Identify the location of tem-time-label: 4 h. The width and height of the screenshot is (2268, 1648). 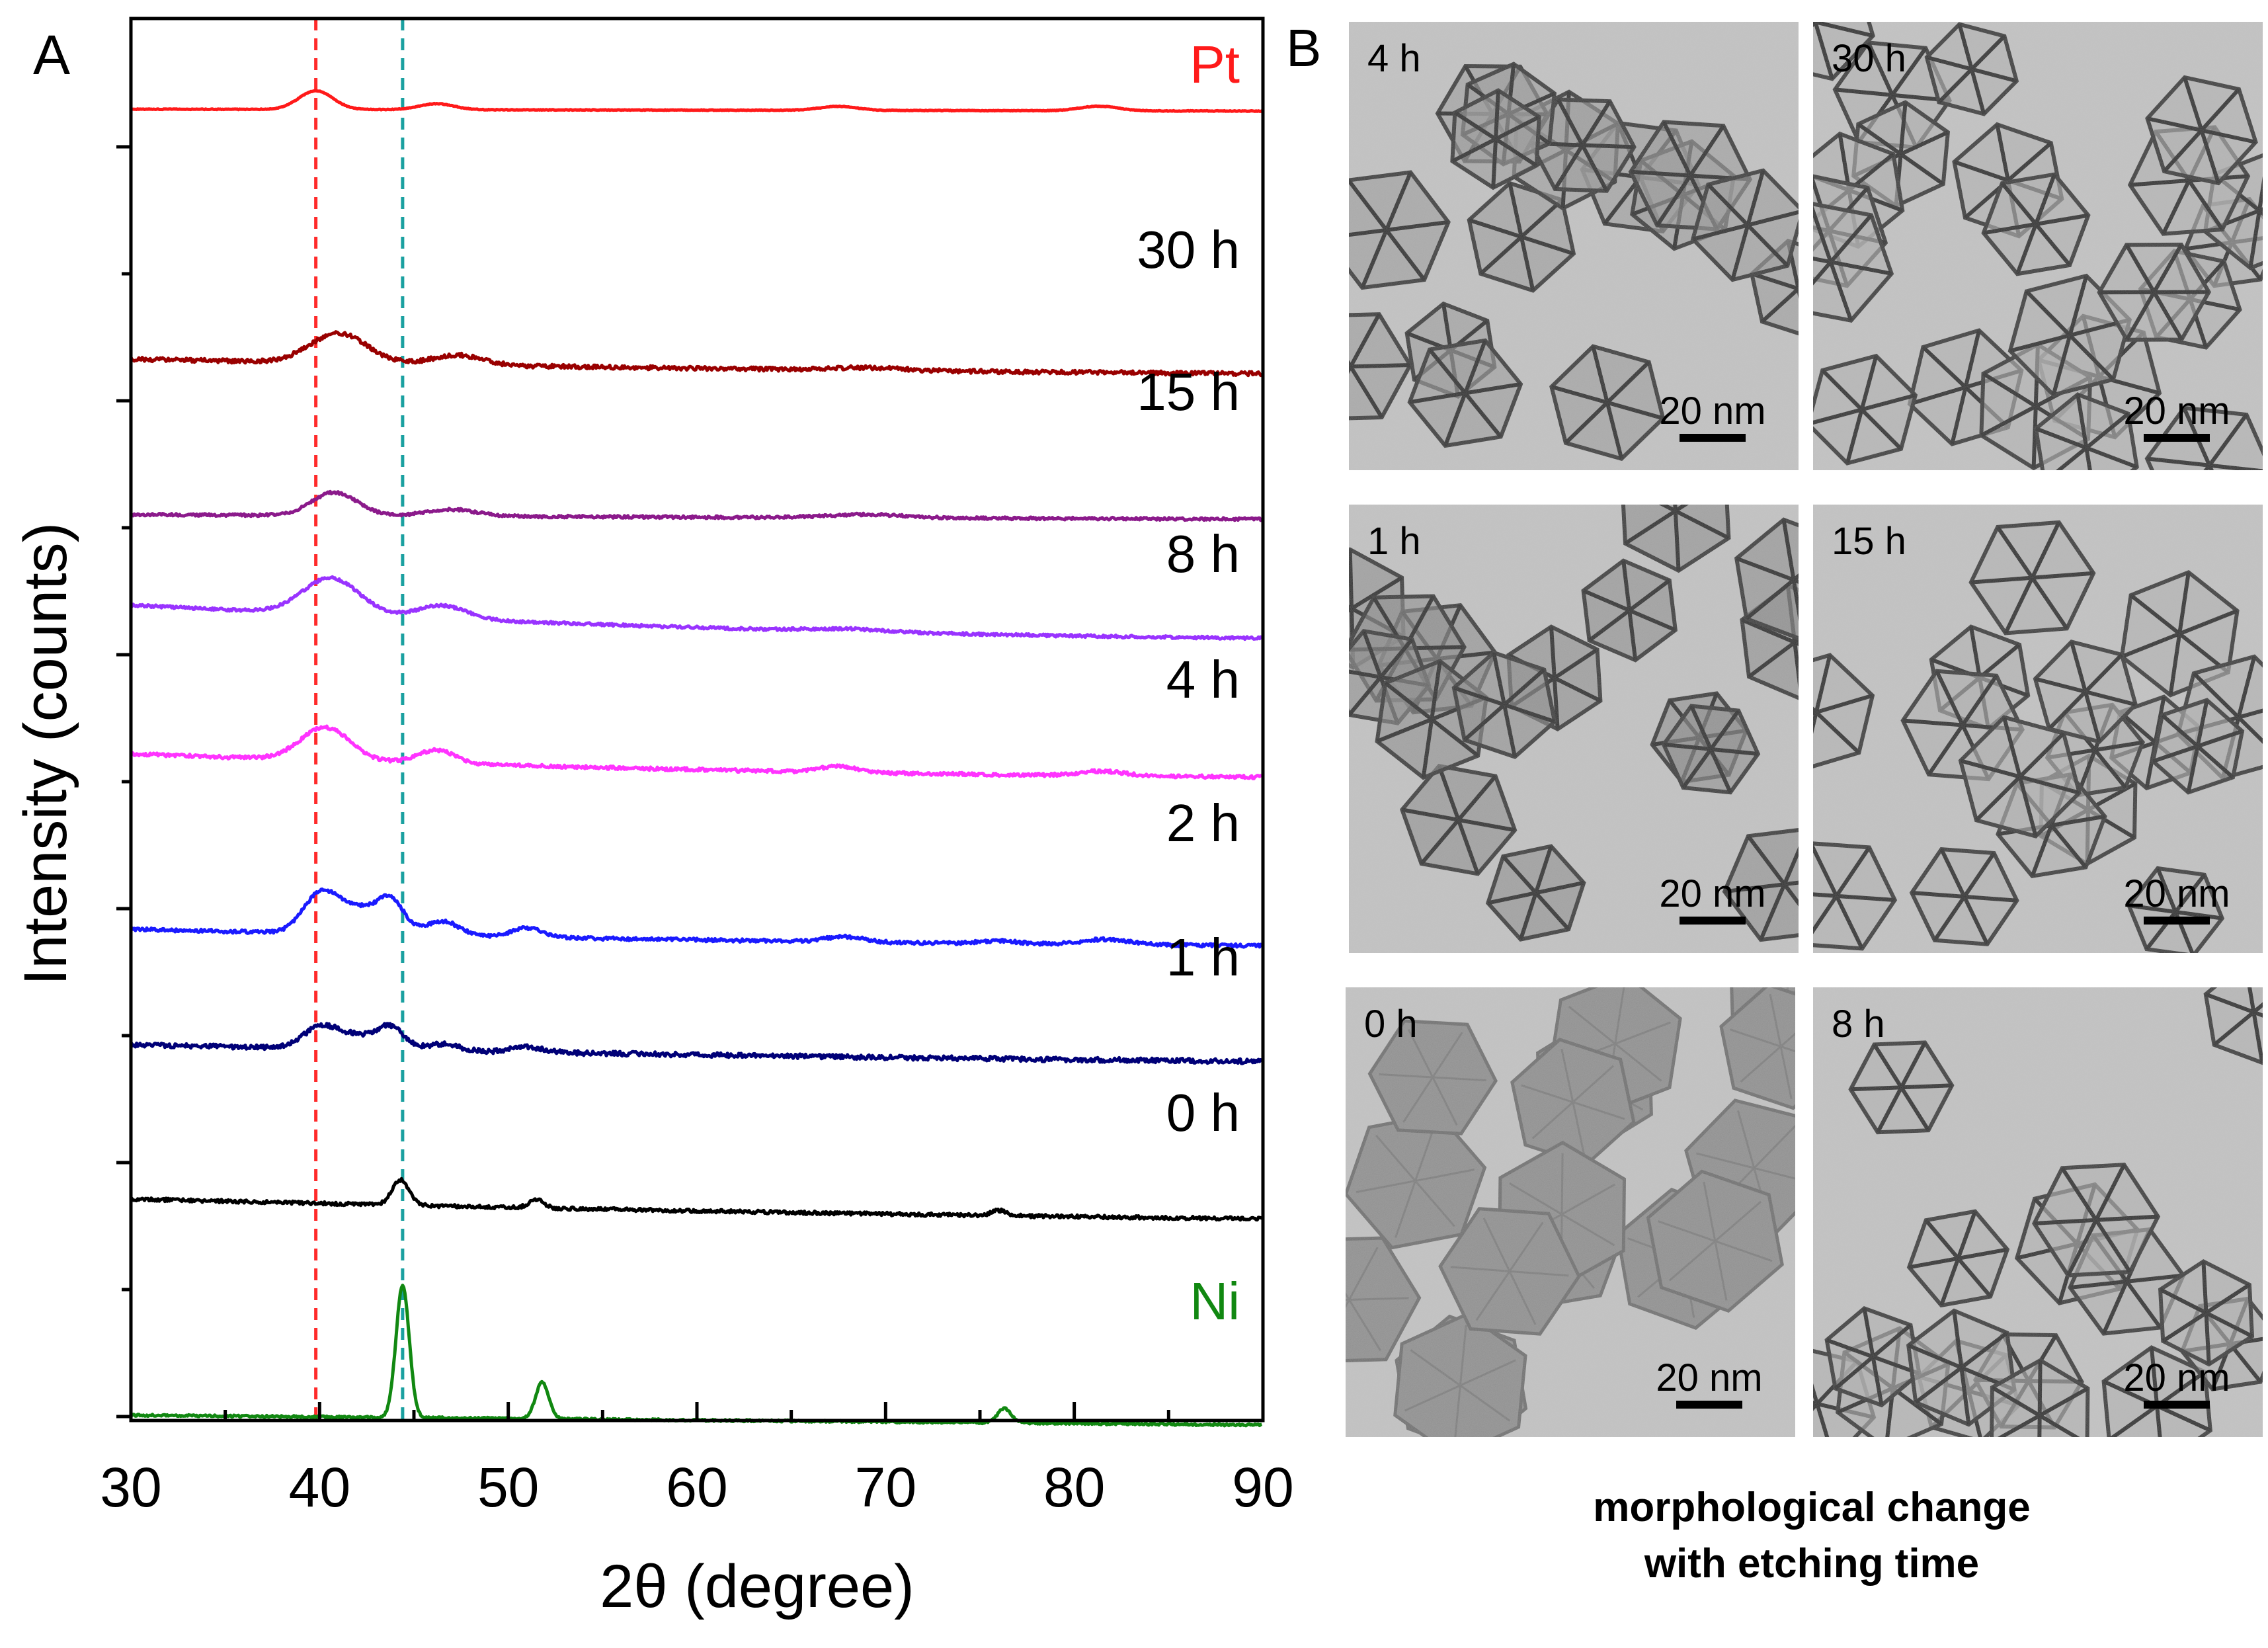
(1394, 59).